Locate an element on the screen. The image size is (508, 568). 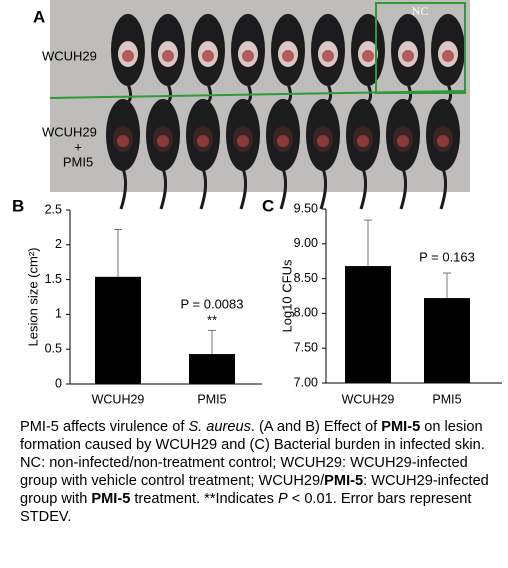
y-tick-label: 8.50 is located at coordinates (306, 278).